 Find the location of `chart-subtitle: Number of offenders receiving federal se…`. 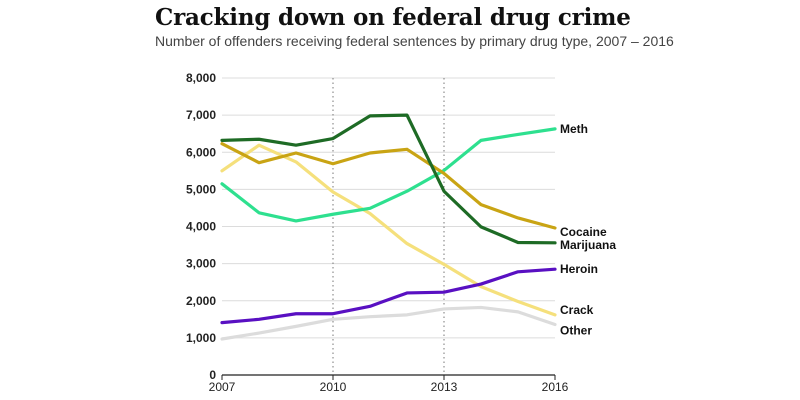

chart-subtitle: Number of offenders receiving federal se… is located at coordinates (414, 41).